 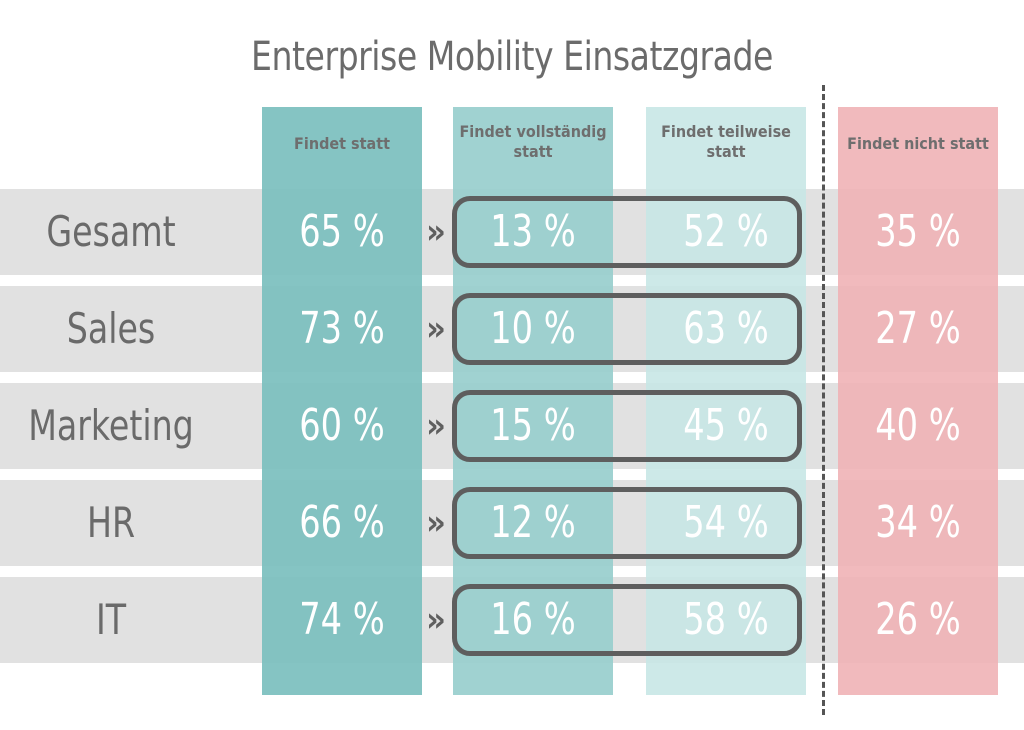 I want to click on data-label: 12 %, so click(x=533, y=522).